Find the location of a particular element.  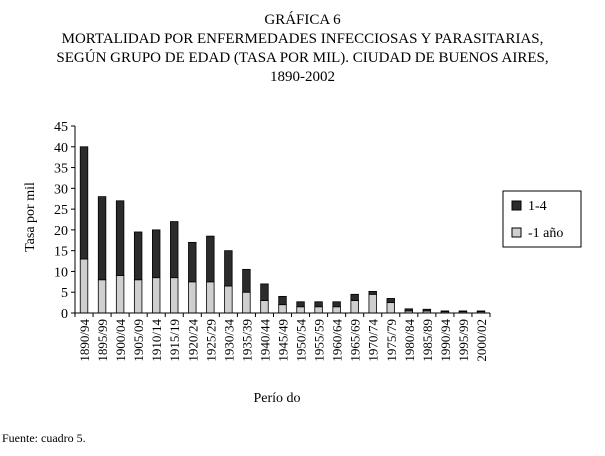

x-tick-label: 1945/49 is located at coordinates (283, 340).